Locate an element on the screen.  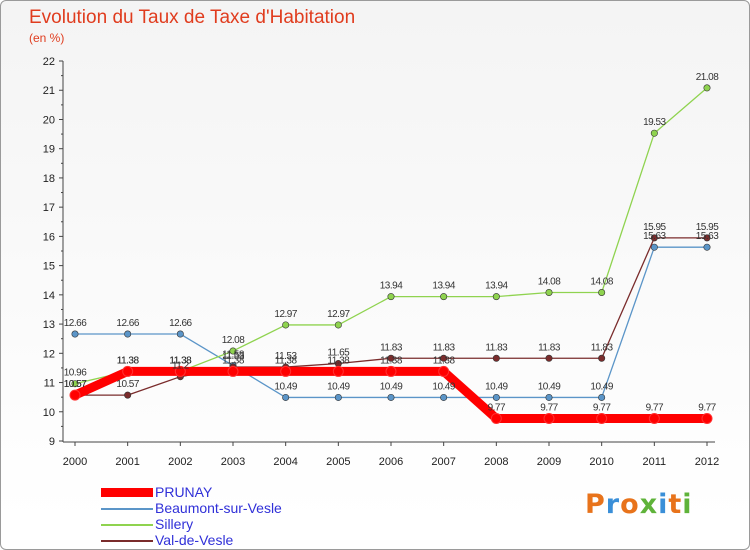
y-tick-label: 13 is located at coordinates (49, 325).